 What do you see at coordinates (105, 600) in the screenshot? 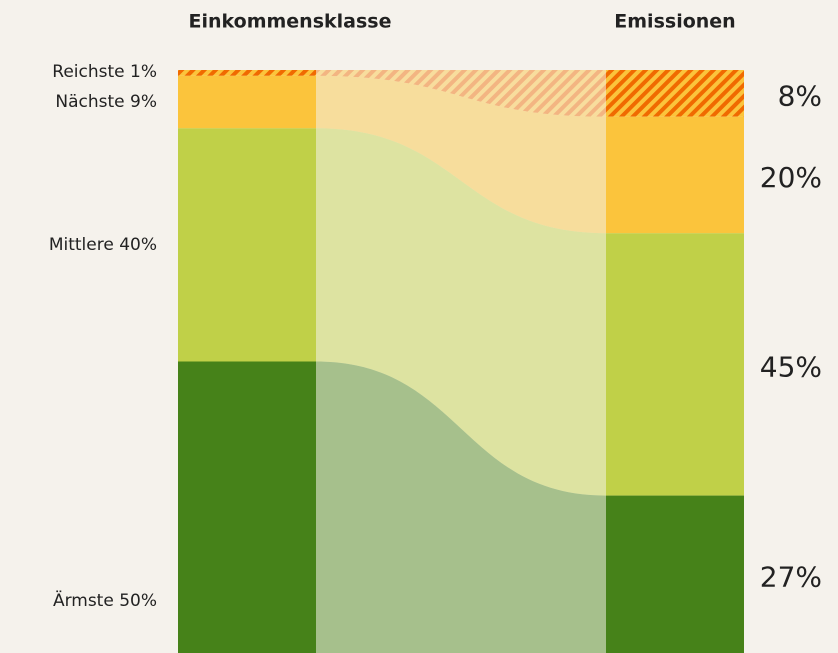
I see `group-label: Ärmste 50%` at bounding box center [105, 600].